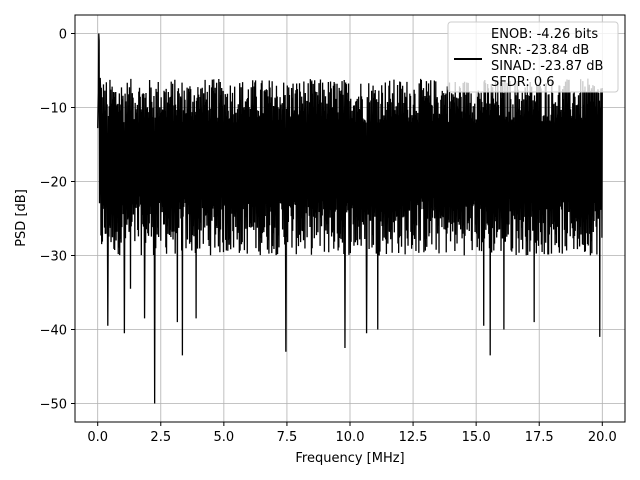 Image resolution: width=640 pixels, height=480 pixels. I want to click on x-tick-label: 7.5, so click(287, 437).